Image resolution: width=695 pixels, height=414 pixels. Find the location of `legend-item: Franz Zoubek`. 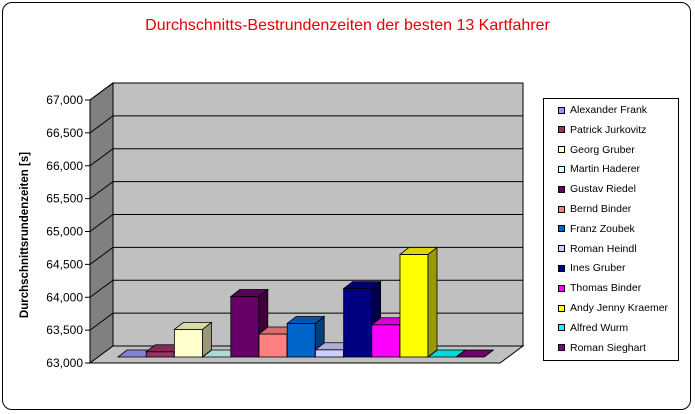

legend-item: Franz Zoubek is located at coordinates (596, 229).